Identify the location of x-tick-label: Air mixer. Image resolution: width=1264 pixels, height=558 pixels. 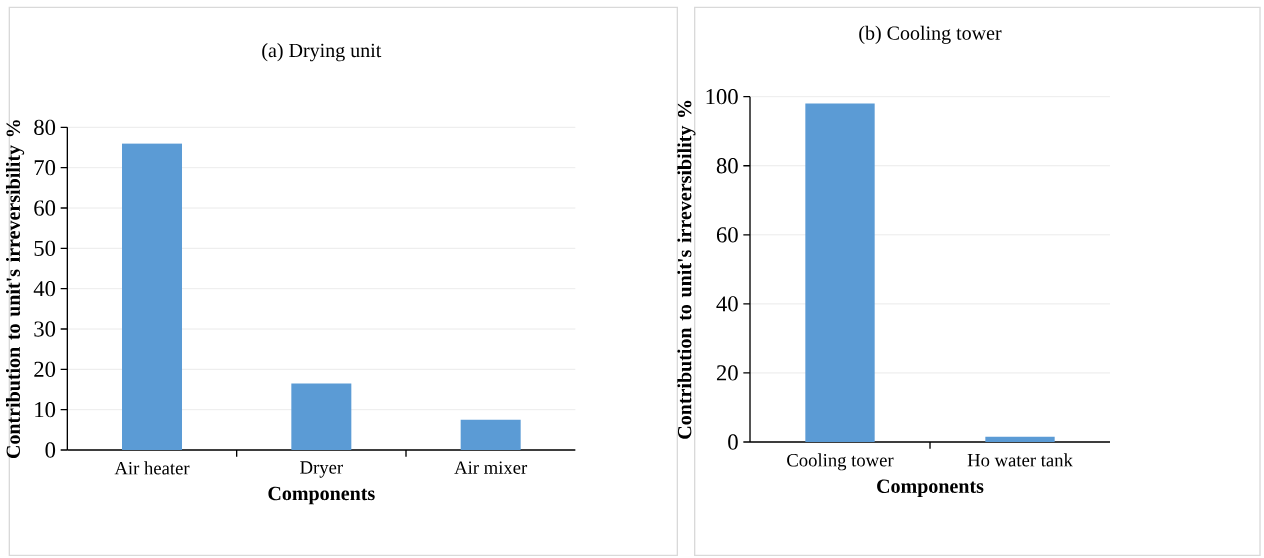
(491, 467).